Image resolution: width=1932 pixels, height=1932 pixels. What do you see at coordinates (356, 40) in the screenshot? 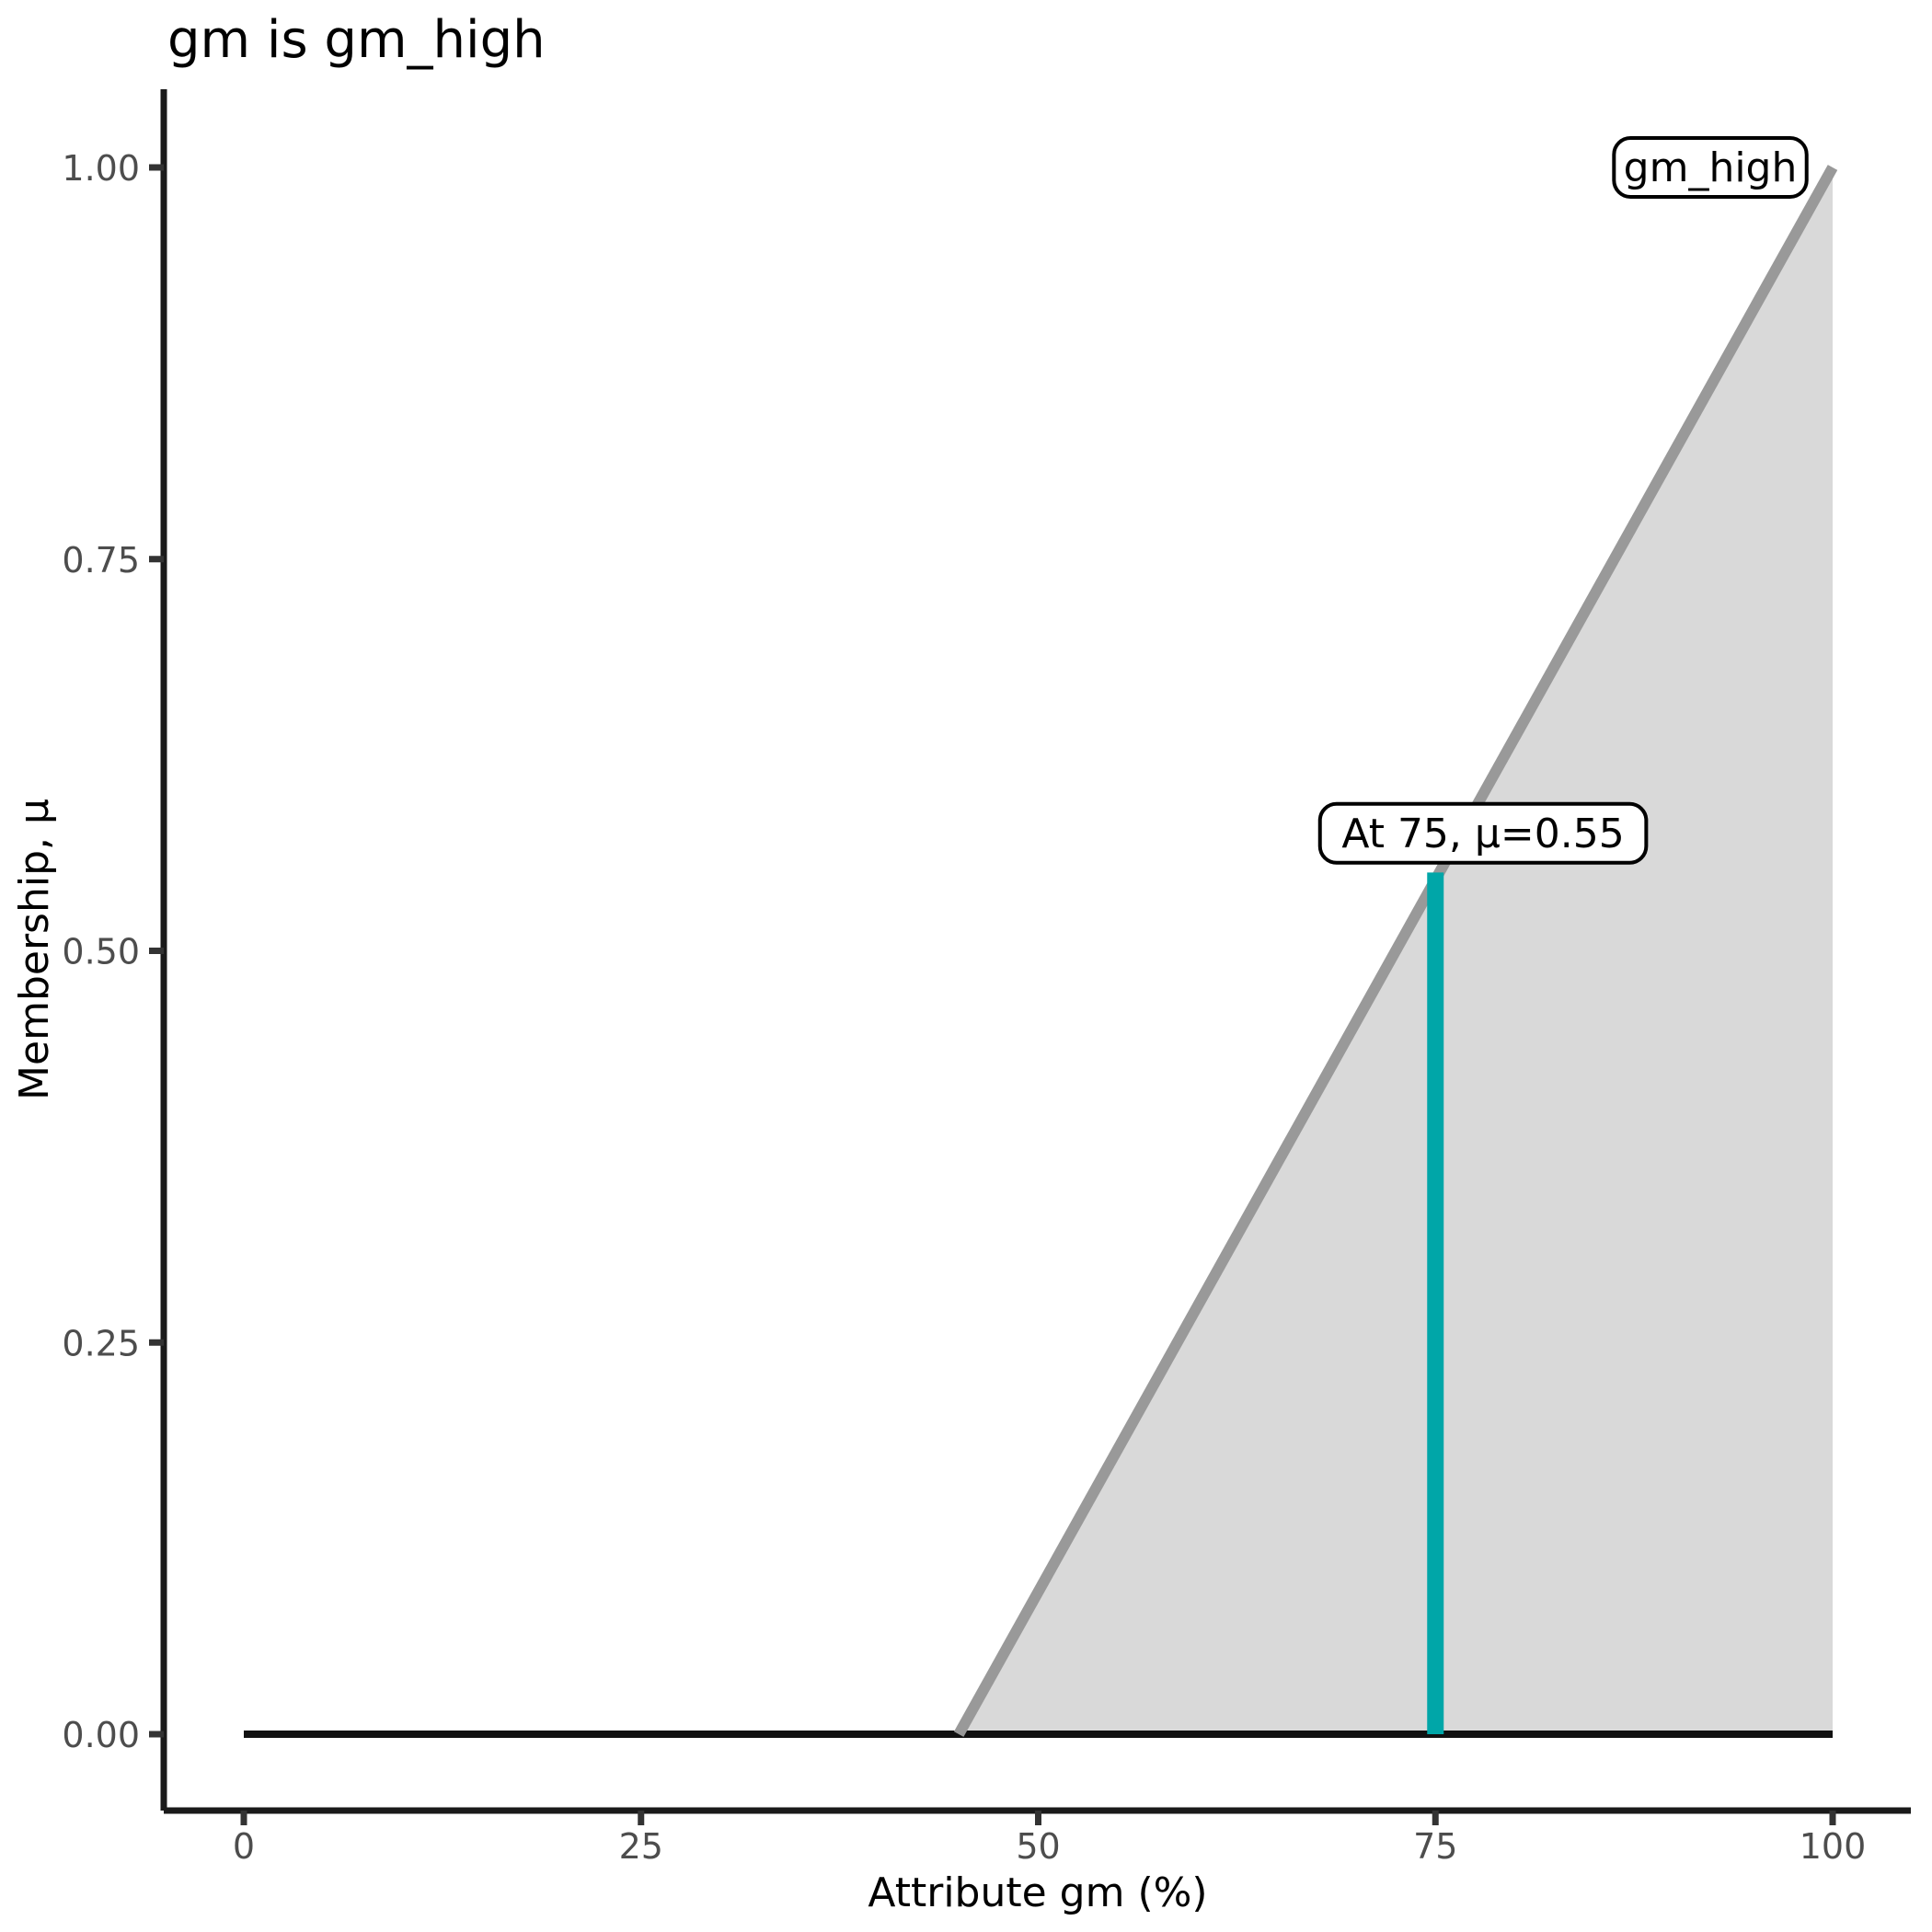
I see `chart-title: gm is gm_high` at bounding box center [356, 40].